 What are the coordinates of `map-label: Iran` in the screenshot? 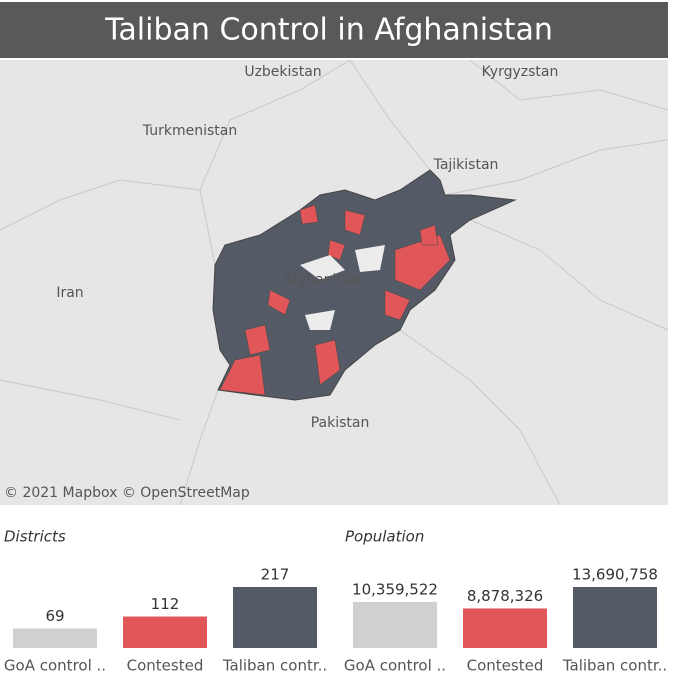 It's located at (69, 293).